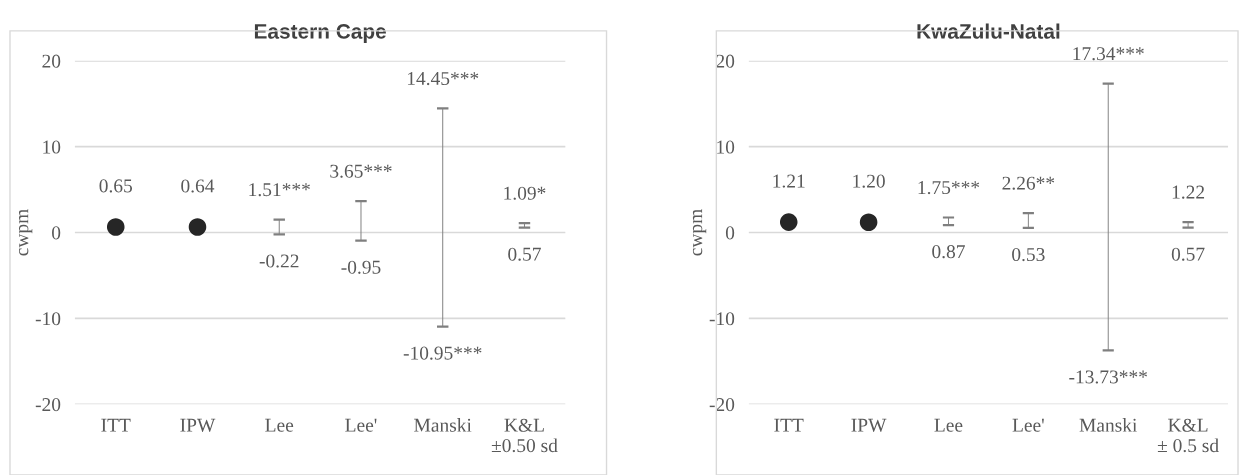 This screenshot has height=475, width=1248. I want to click on data-label: 1.21, so click(789, 181).